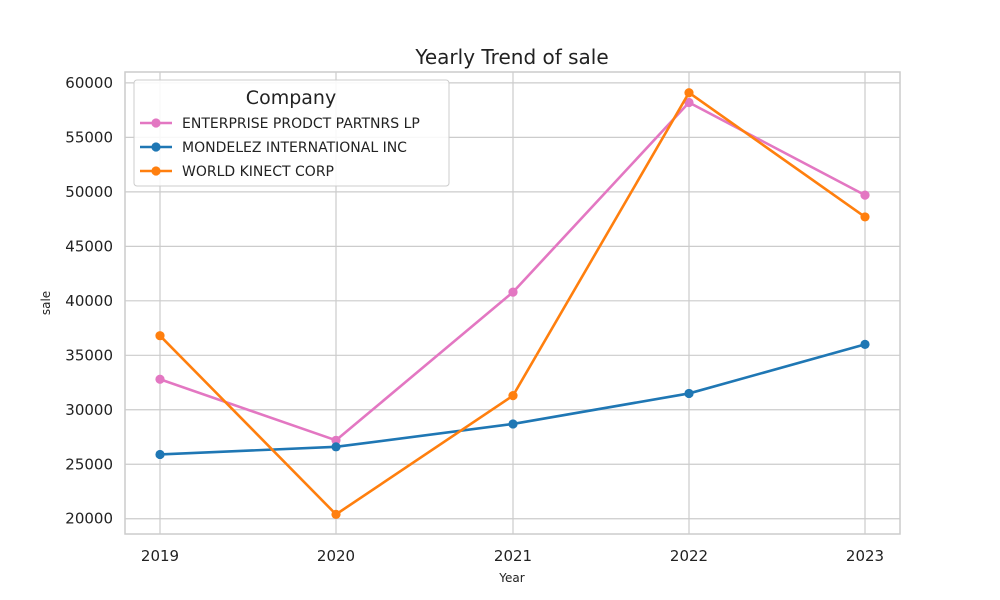  Describe the element at coordinates (89, 192) in the screenshot. I see `y-tick-label: 50000` at that location.